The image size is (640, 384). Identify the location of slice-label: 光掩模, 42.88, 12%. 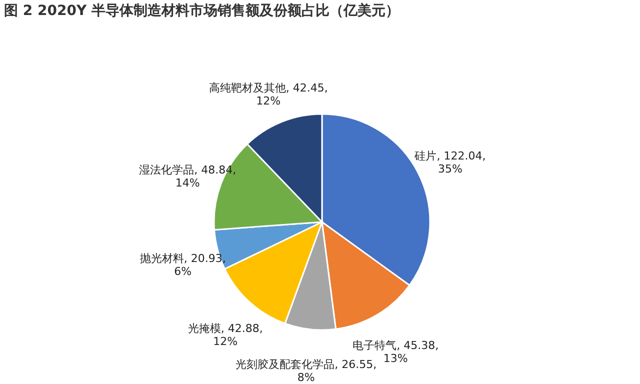
(225, 335).